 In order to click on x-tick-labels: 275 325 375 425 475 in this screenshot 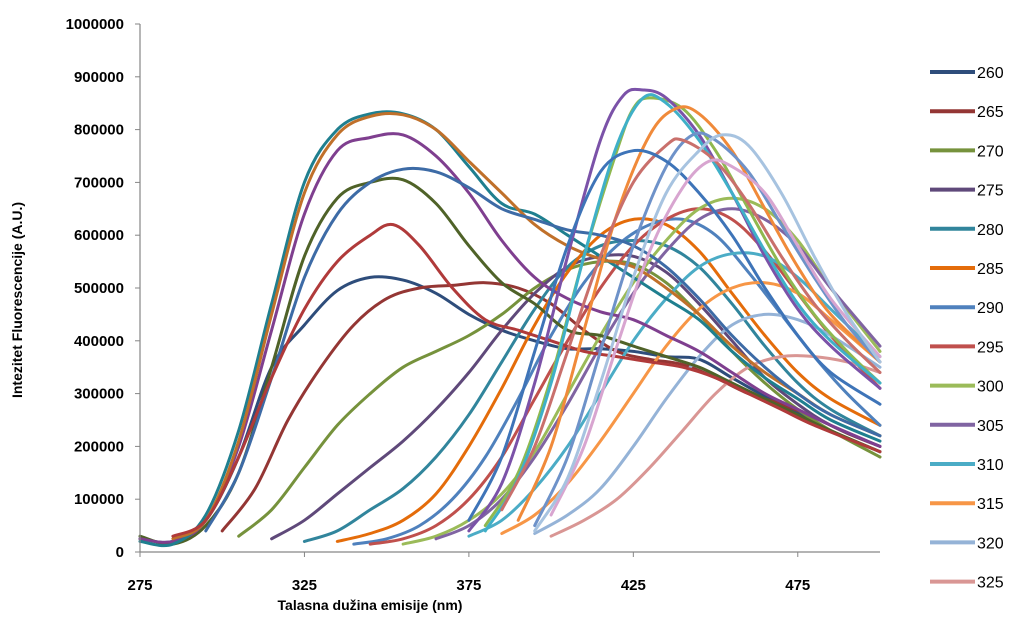, I will do `click(468, 573)`.